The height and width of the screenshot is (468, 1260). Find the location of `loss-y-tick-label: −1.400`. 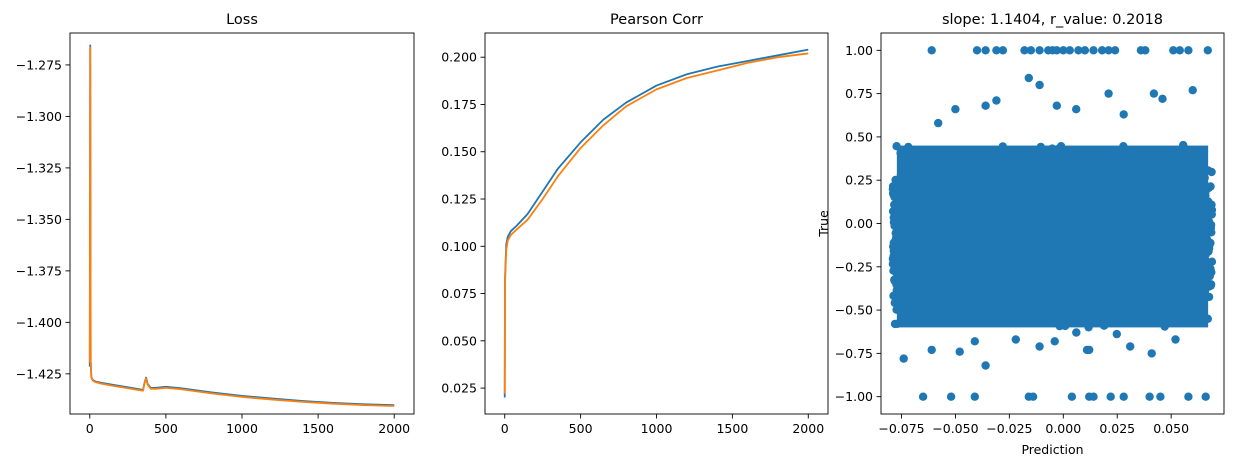

loss-y-tick-label: −1.400 is located at coordinates (39, 322).